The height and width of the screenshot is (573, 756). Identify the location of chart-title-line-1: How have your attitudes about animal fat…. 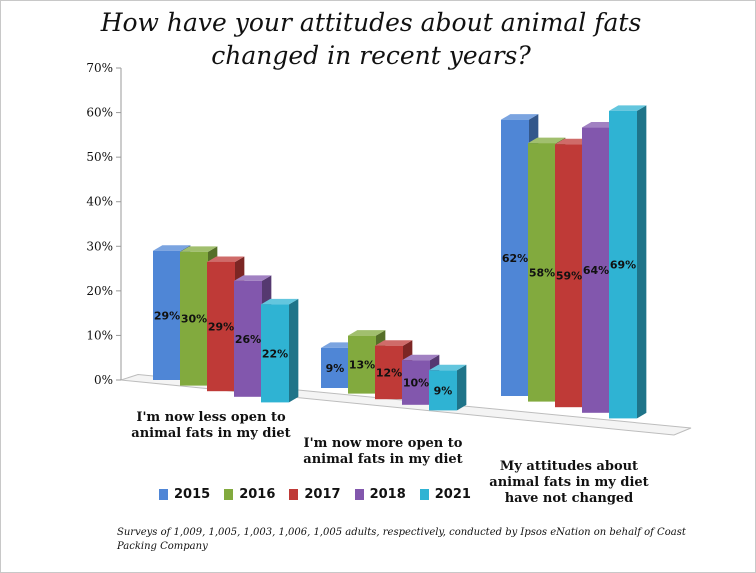
(371, 22).